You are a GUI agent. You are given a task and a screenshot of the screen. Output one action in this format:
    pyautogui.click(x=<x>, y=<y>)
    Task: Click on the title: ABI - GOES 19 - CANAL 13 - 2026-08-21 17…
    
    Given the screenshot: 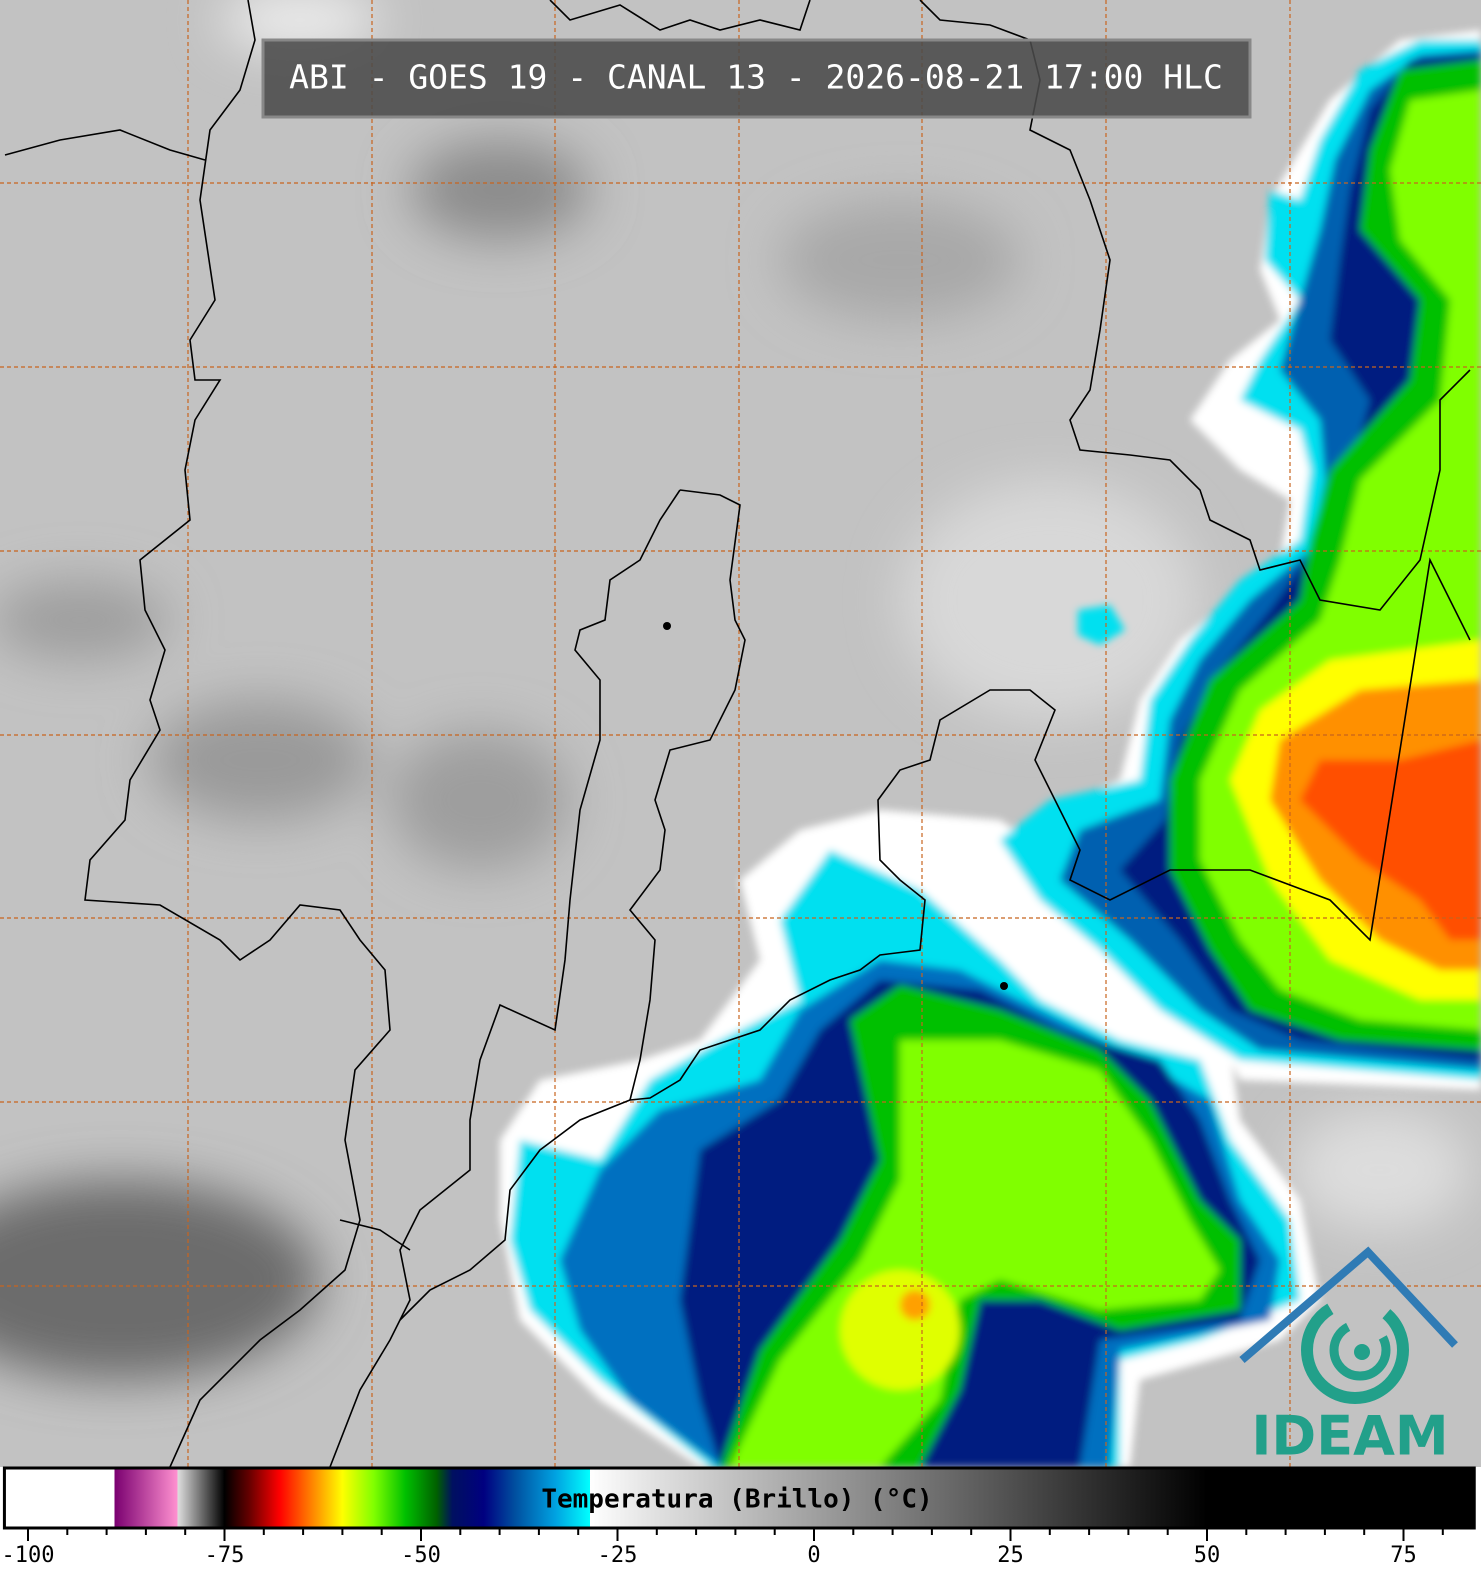 What is the action you would take?
    pyautogui.click(x=756, y=77)
    